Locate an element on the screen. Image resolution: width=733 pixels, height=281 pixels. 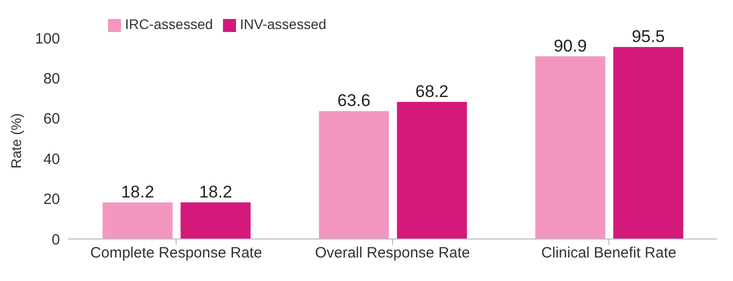
data-label: 90.9 is located at coordinates (570, 46).